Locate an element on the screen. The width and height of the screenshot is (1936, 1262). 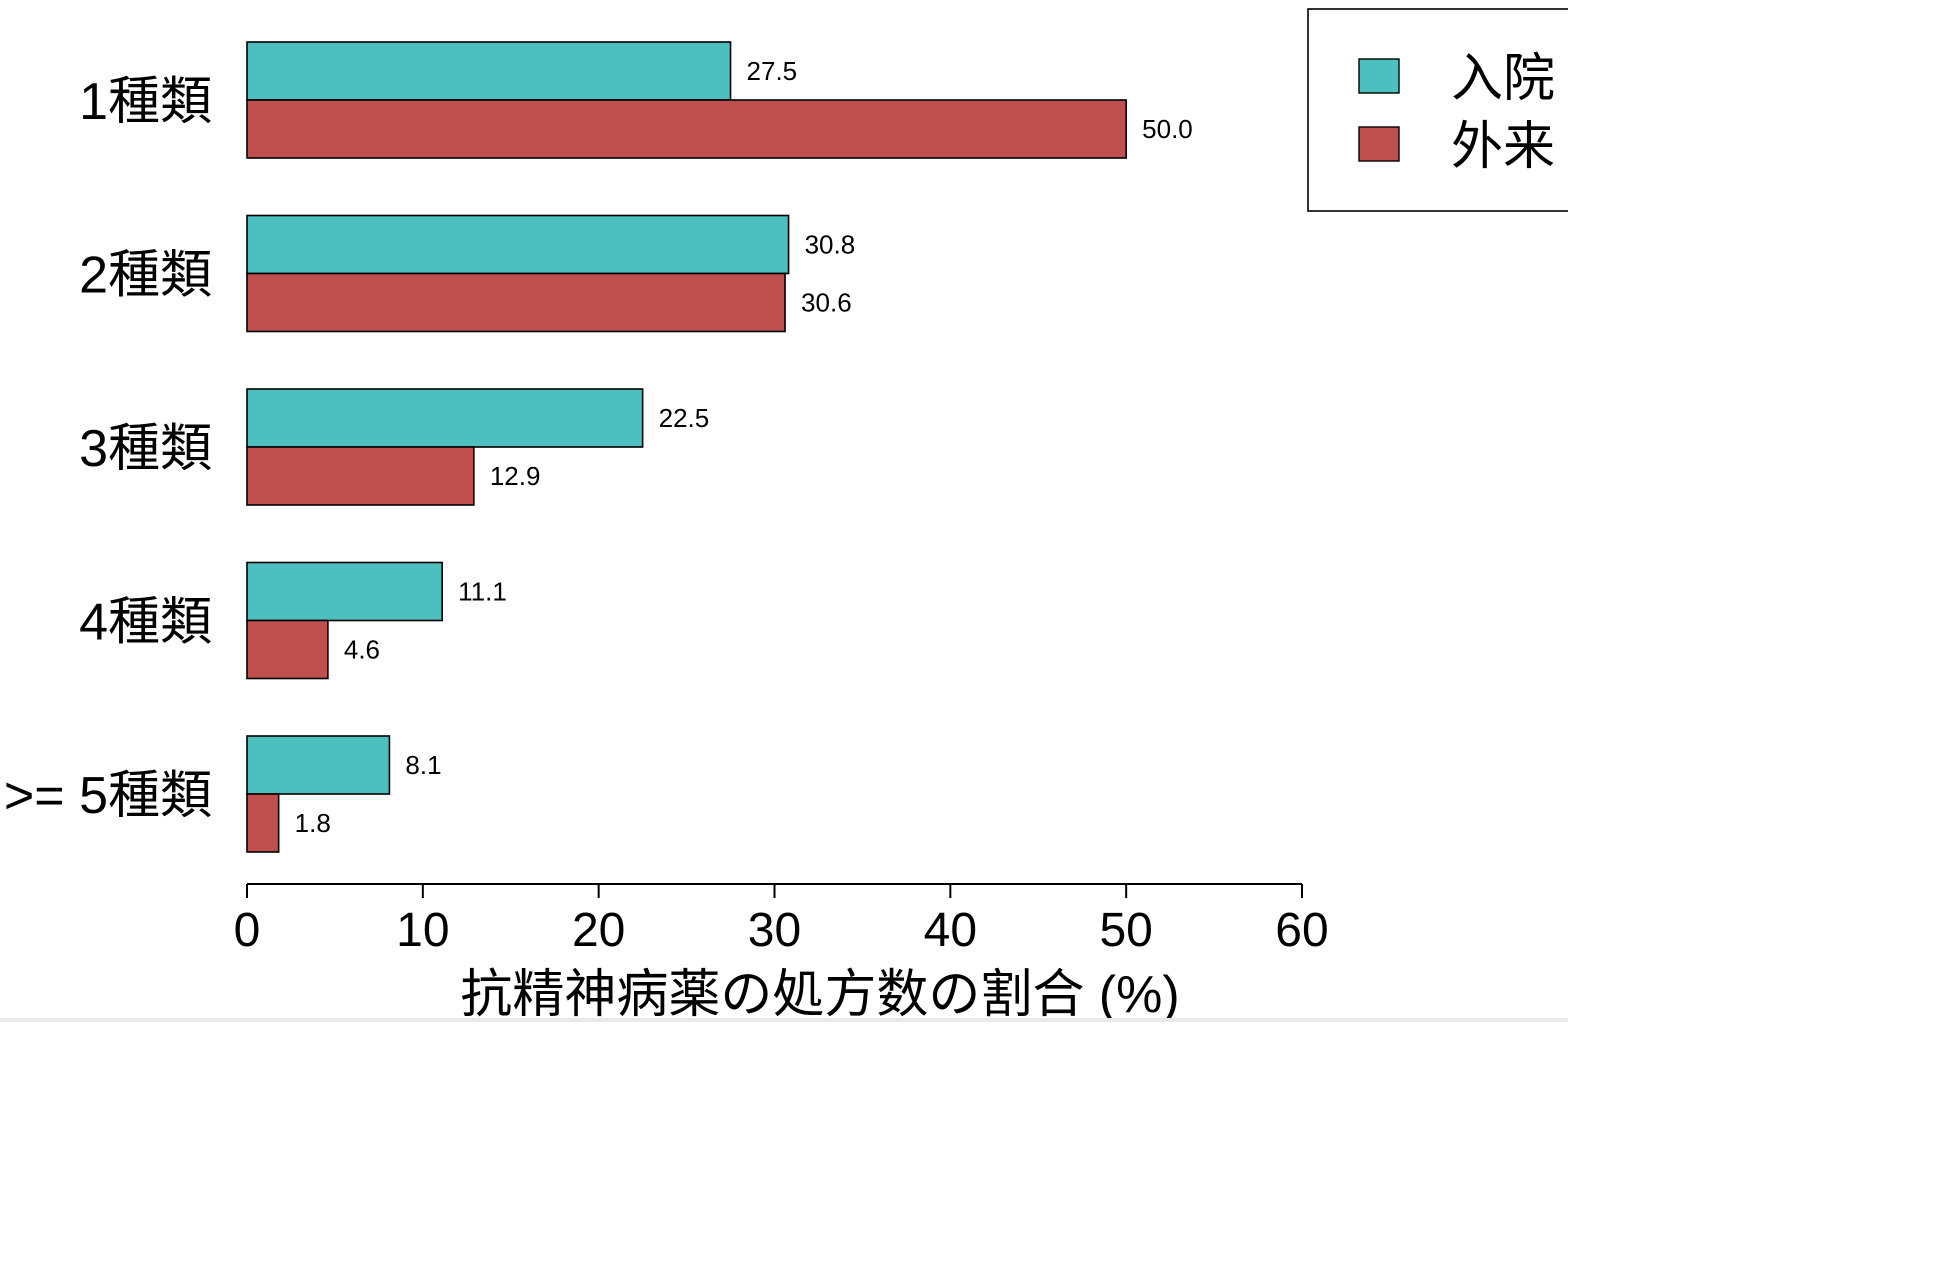
data-label: 27.5 is located at coordinates (772, 71).